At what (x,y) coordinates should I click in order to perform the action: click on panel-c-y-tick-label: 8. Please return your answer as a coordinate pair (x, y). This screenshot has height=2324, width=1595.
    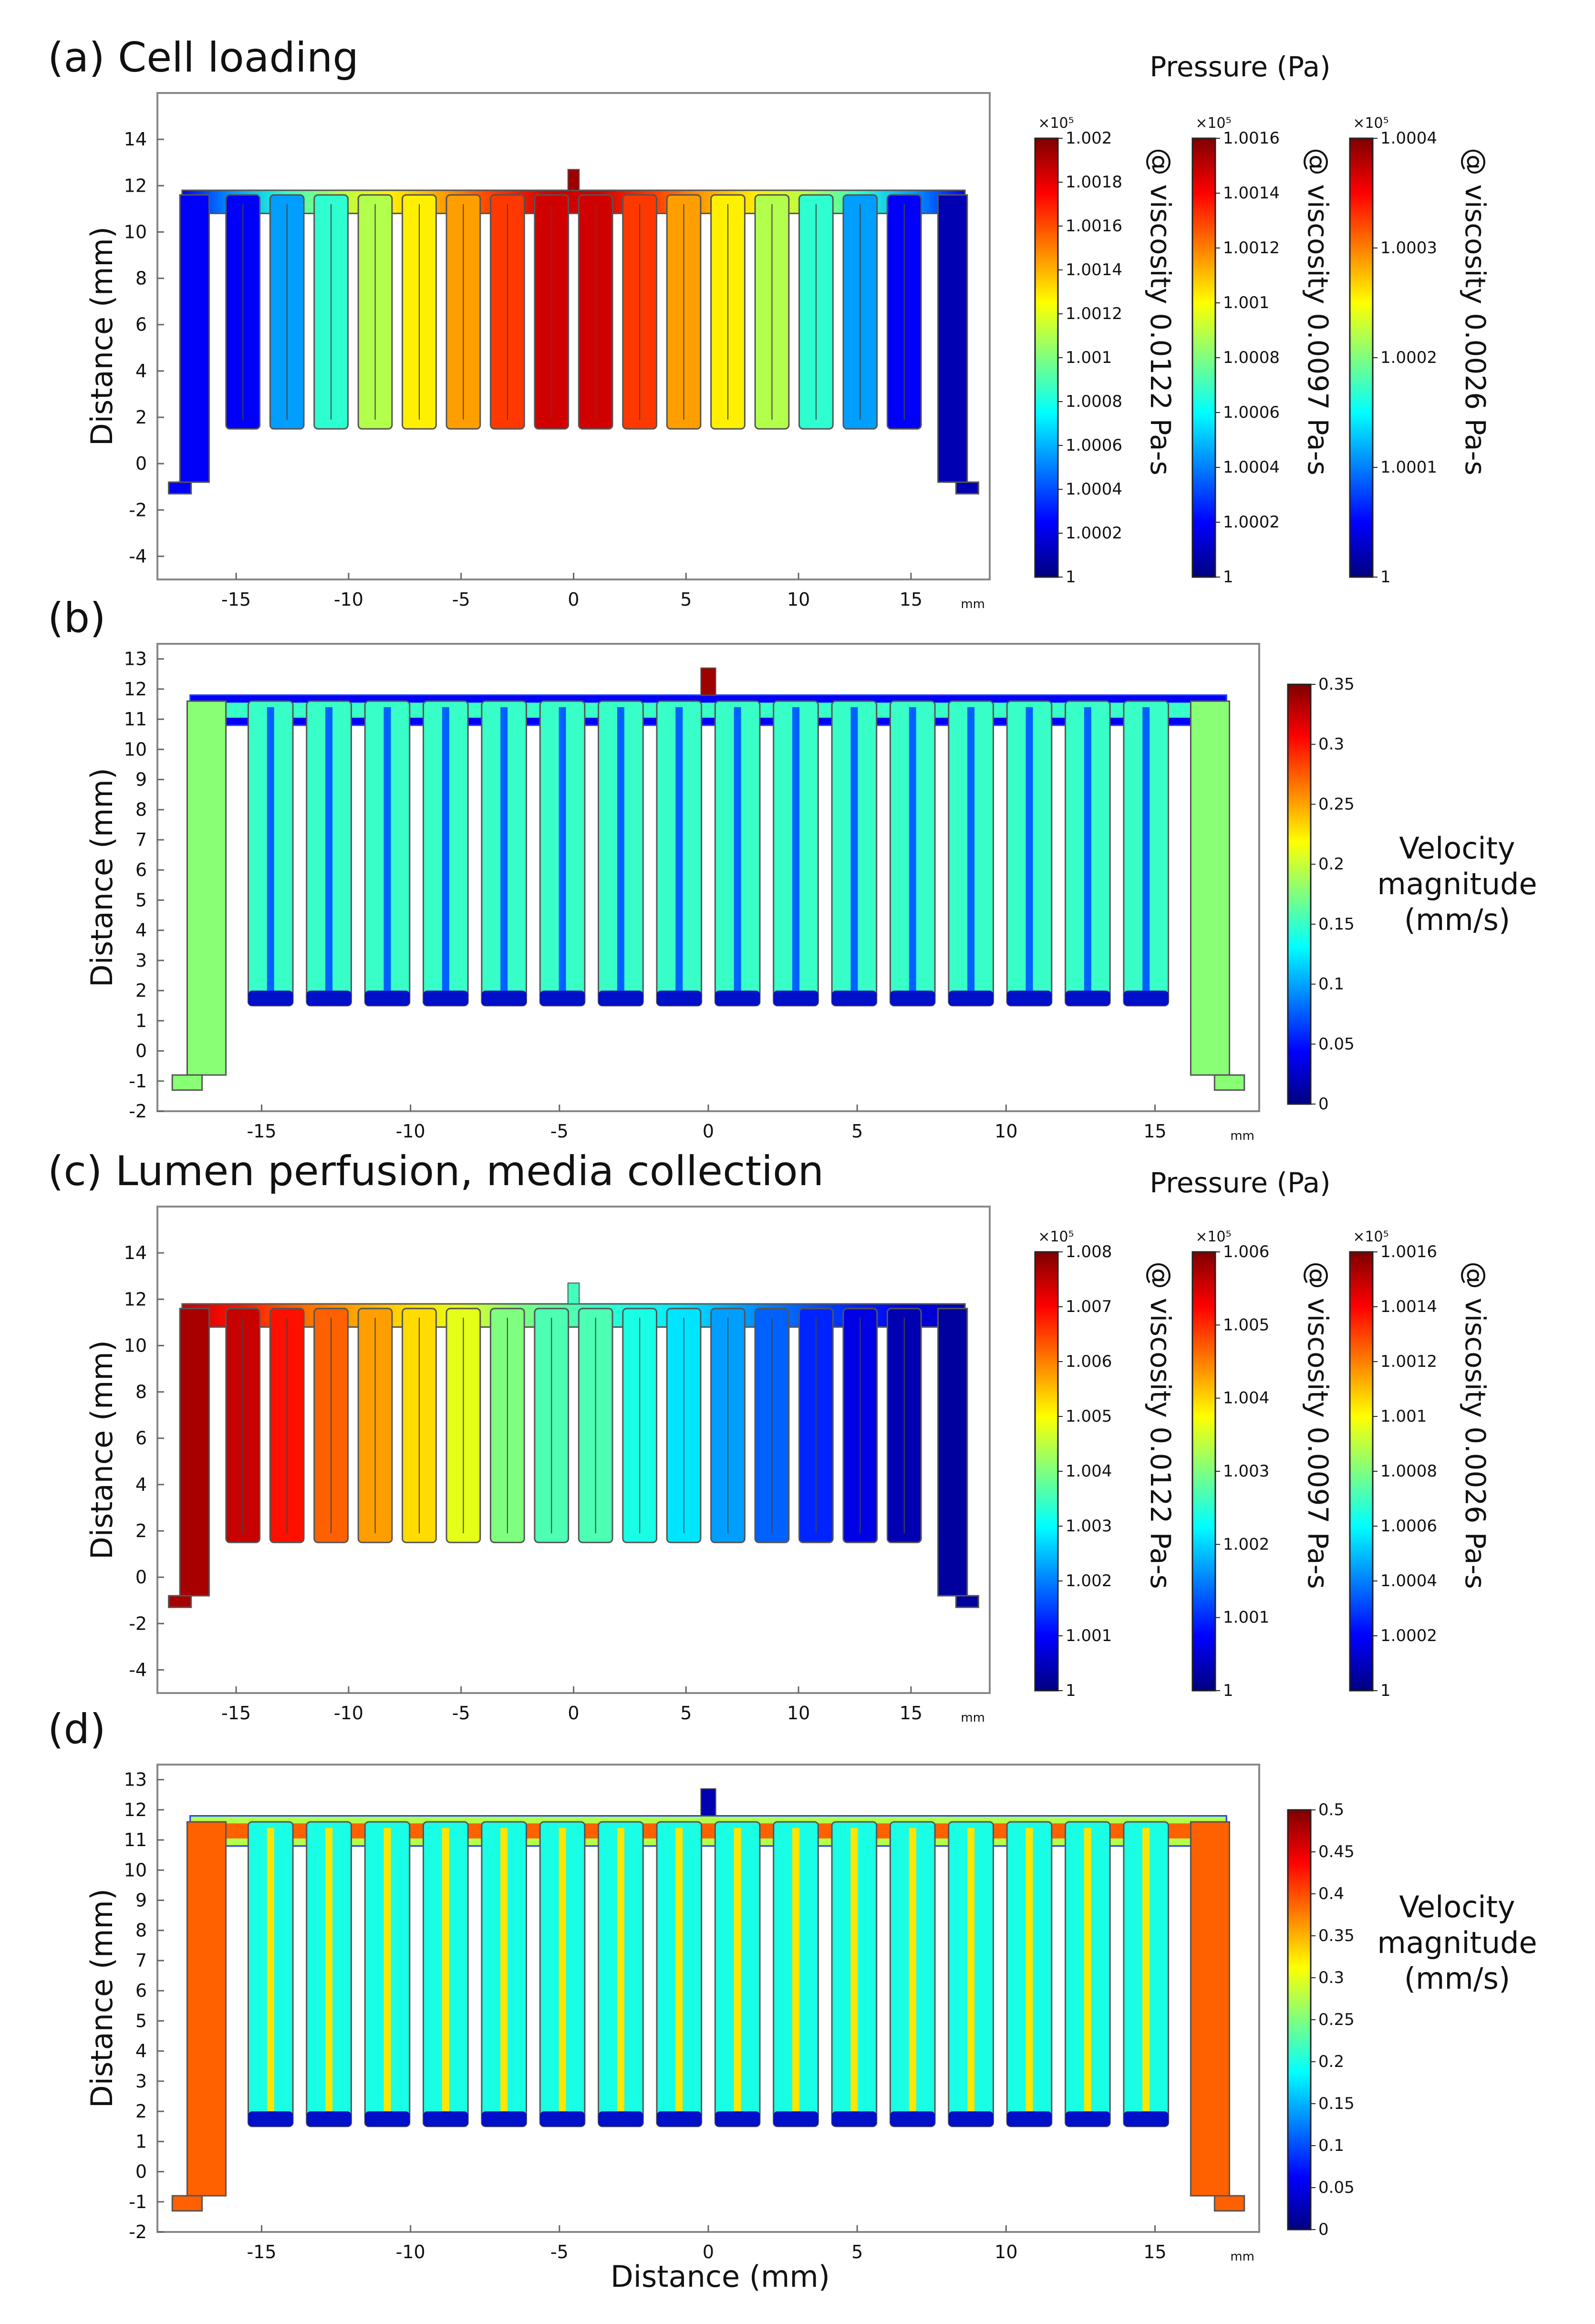
    Looking at the image, I should click on (141, 1393).